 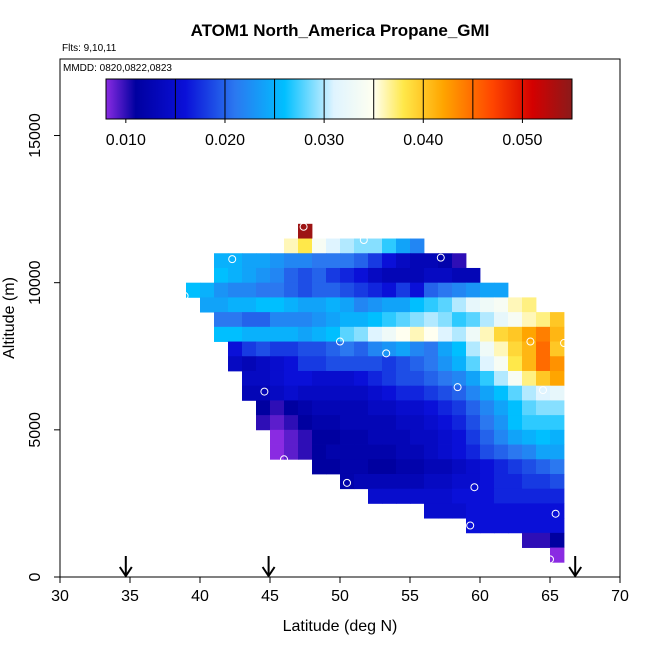 I want to click on colorbar: 0.010 0.020 0.030 0.040 0.050, so click(x=339, y=113).